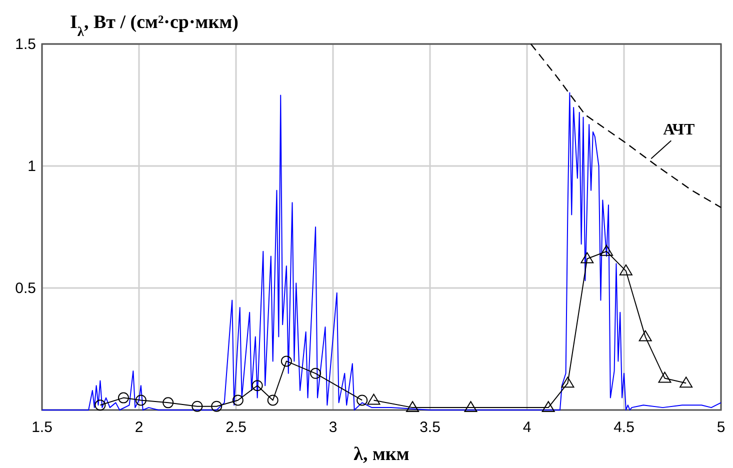 The width and height of the screenshot is (733, 468). What do you see at coordinates (25, 288) in the screenshot?
I see `y-tick-label: 0.5` at bounding box center [25, 288].